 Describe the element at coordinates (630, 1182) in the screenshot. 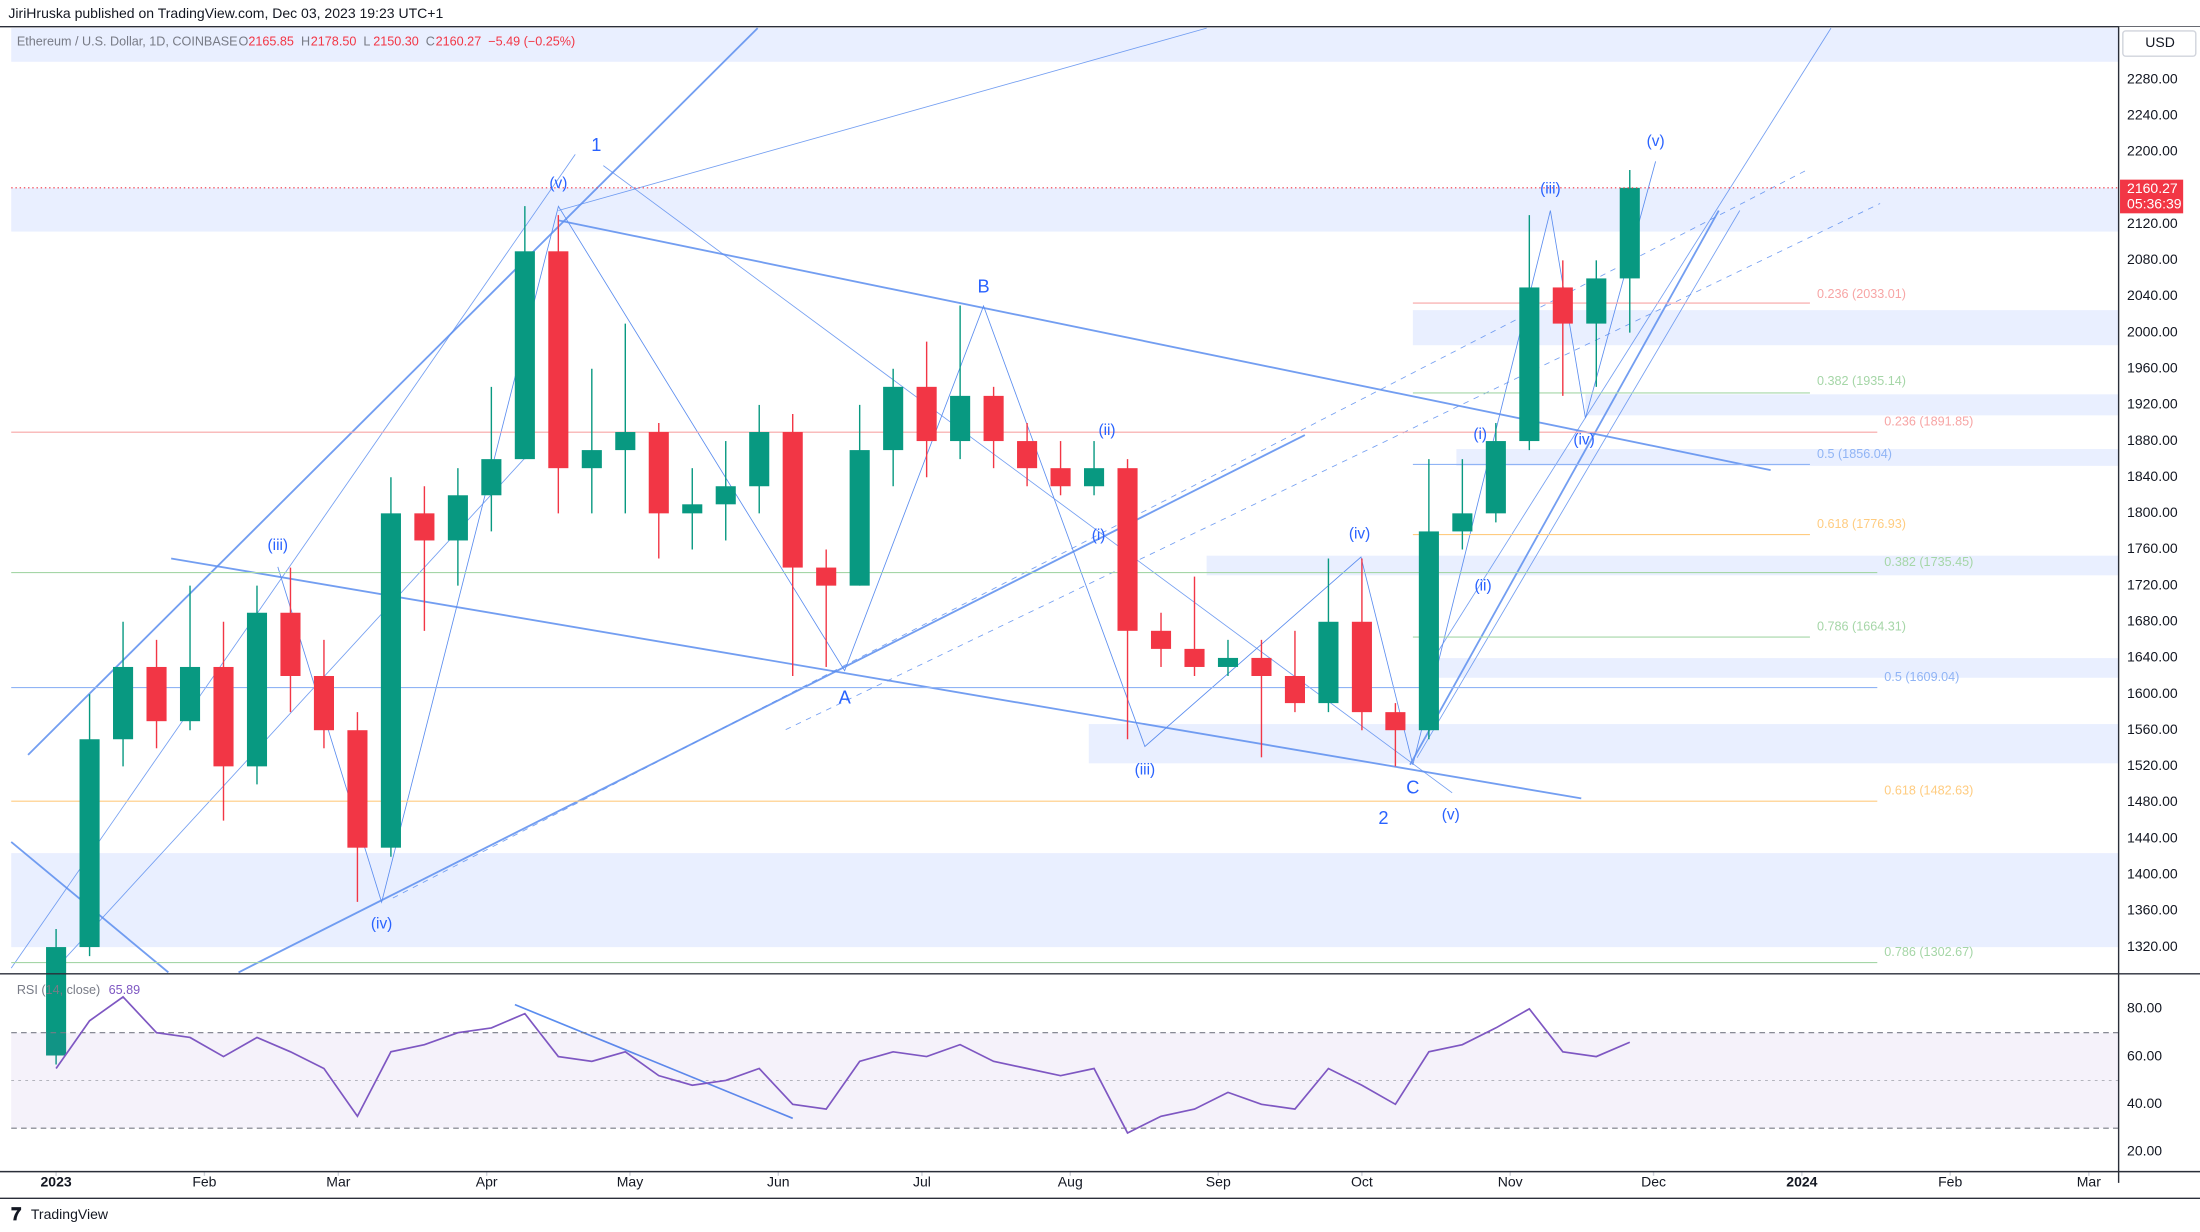

I see `x-tick-label: May` at that location.